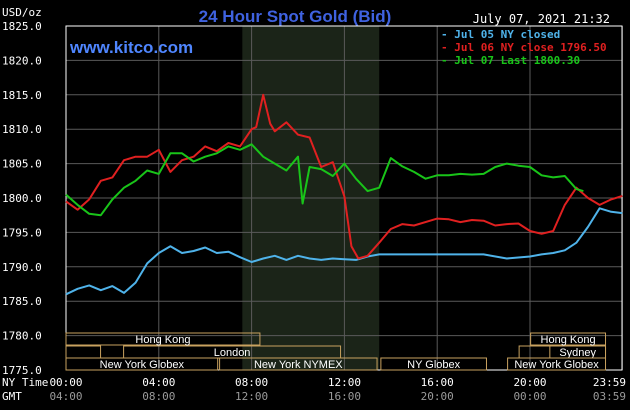 Image resolution: width=630 pixels, height=410 pixels. I want to click on y-tick-label: 1820.0, so click(22, 60).